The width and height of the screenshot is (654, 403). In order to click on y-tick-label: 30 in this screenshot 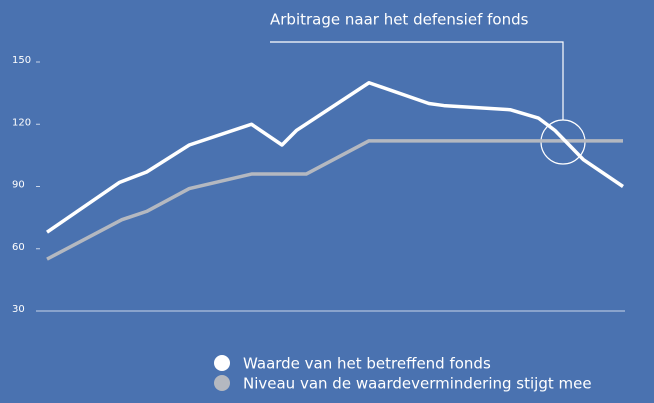, I will do `click(18, 309)`.